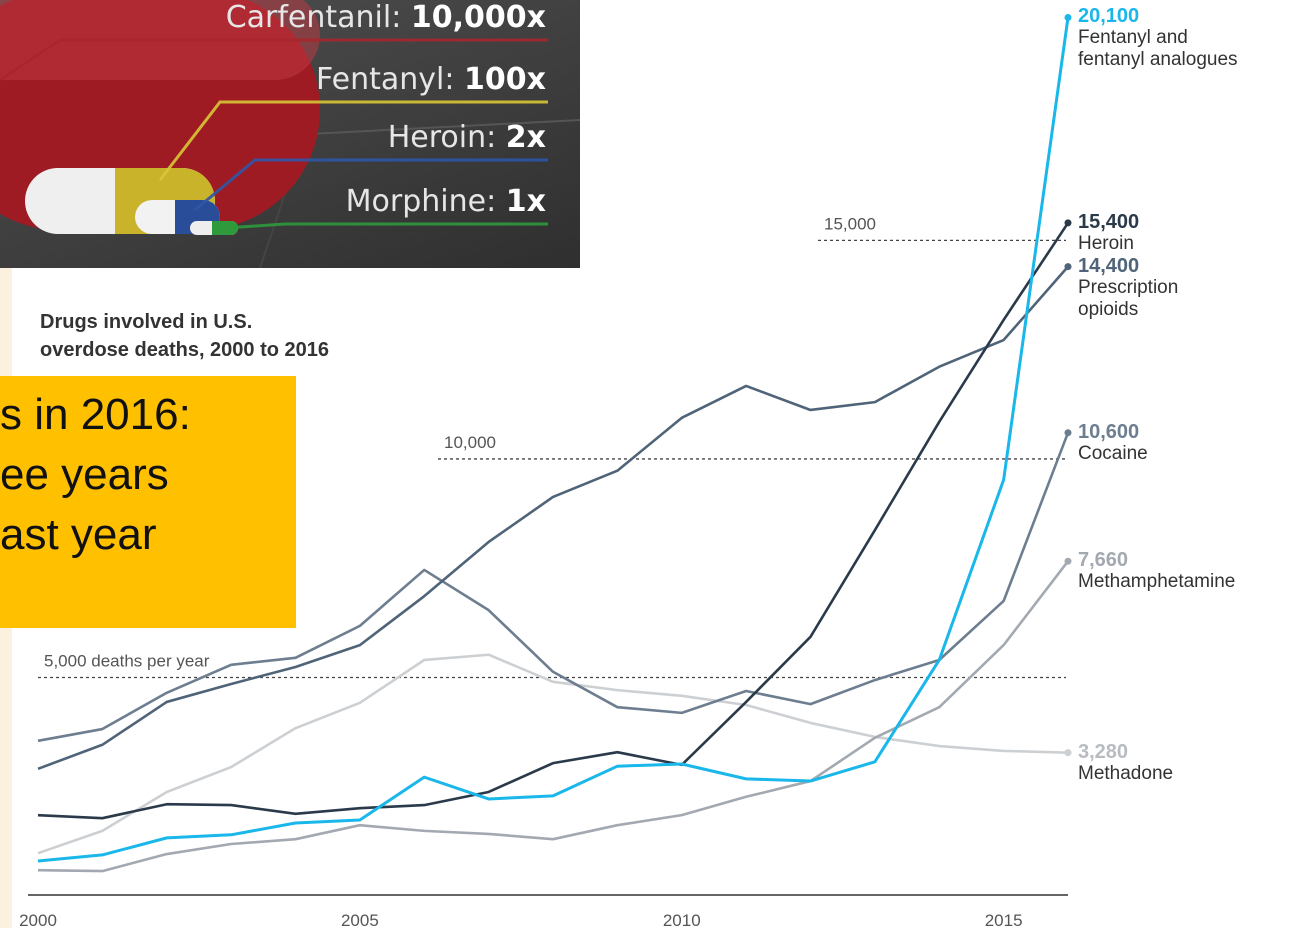  What do you see at coordinates (1158, 49) in the screenshot?
I see `series-name: Fentanyl and fentanyl analogues` at bounding box center [1158, 49].